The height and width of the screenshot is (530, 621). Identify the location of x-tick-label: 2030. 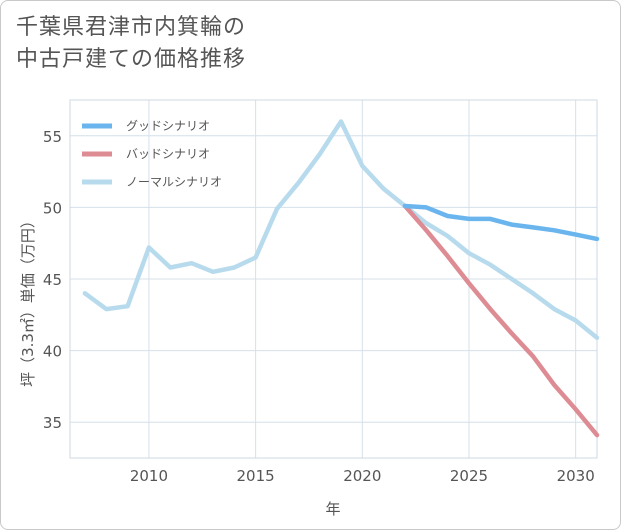
(576, 476).